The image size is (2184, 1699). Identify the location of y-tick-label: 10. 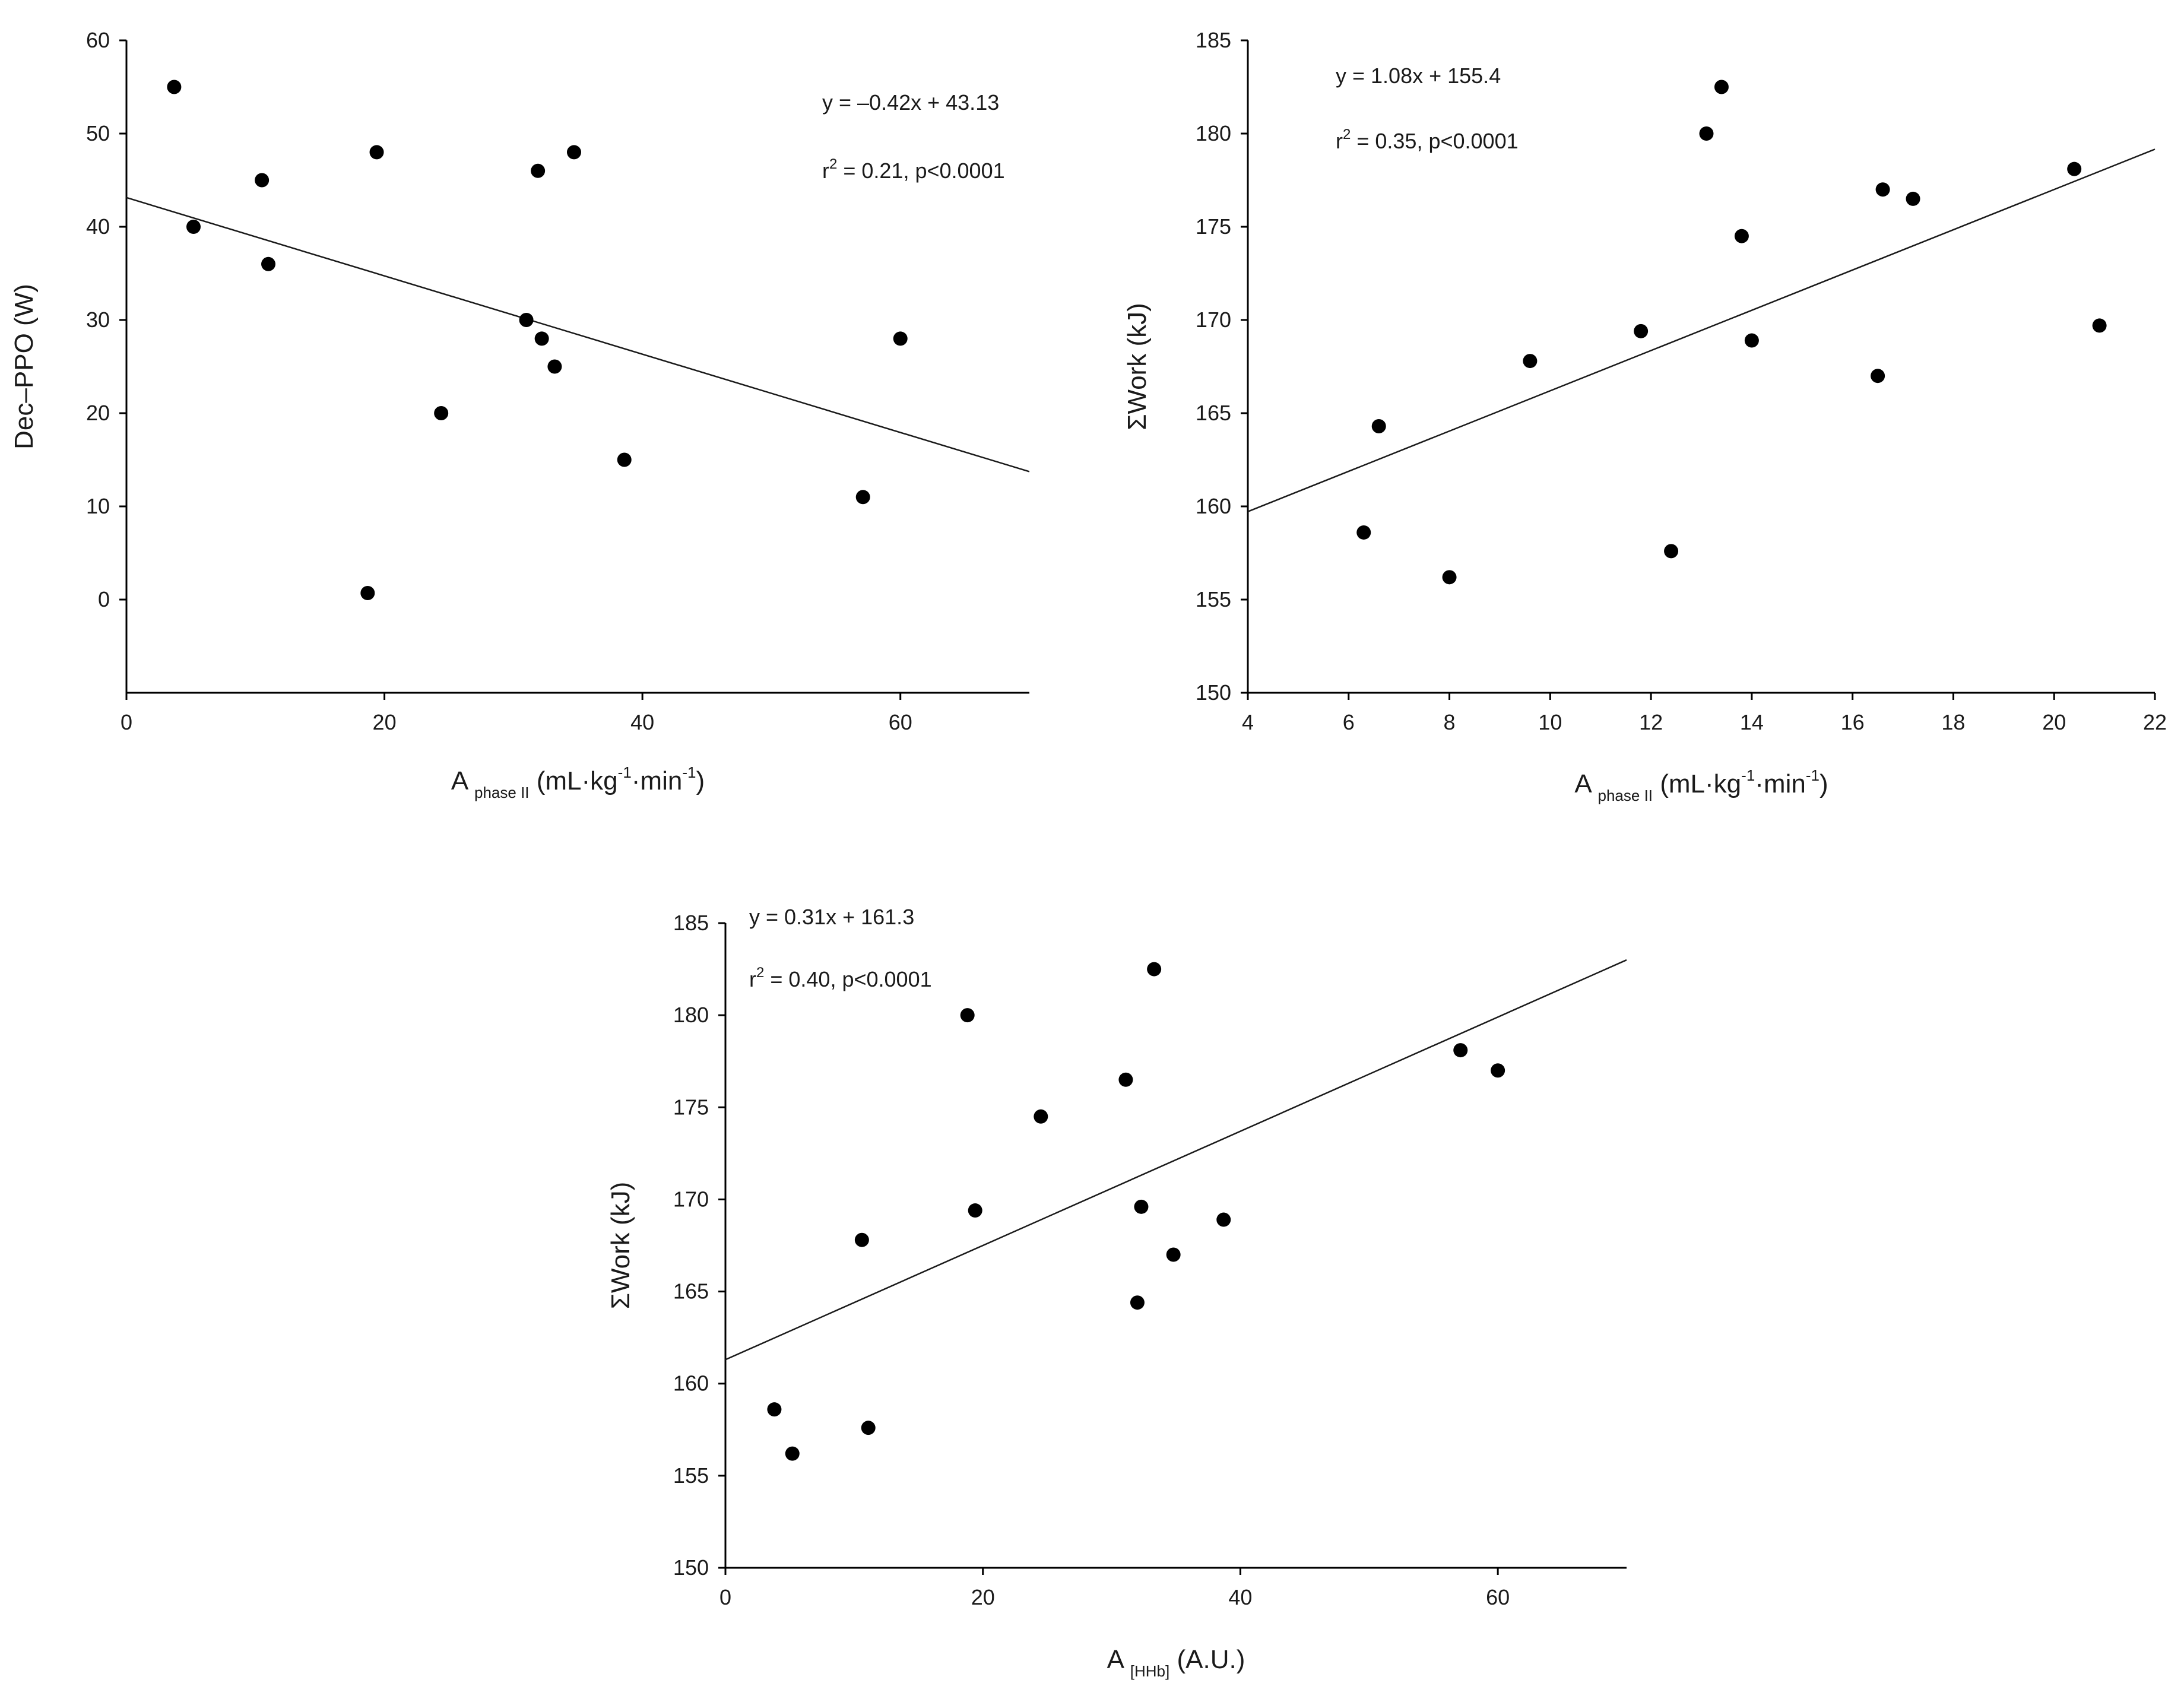
(98, 506).